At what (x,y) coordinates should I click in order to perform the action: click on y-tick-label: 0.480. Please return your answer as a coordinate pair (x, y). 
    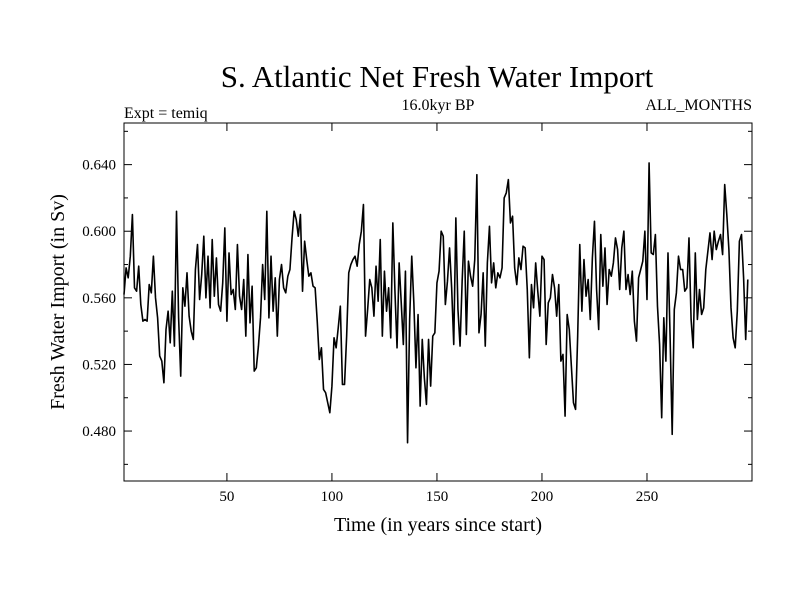
    Looking at the image, I should click on (99, 432).